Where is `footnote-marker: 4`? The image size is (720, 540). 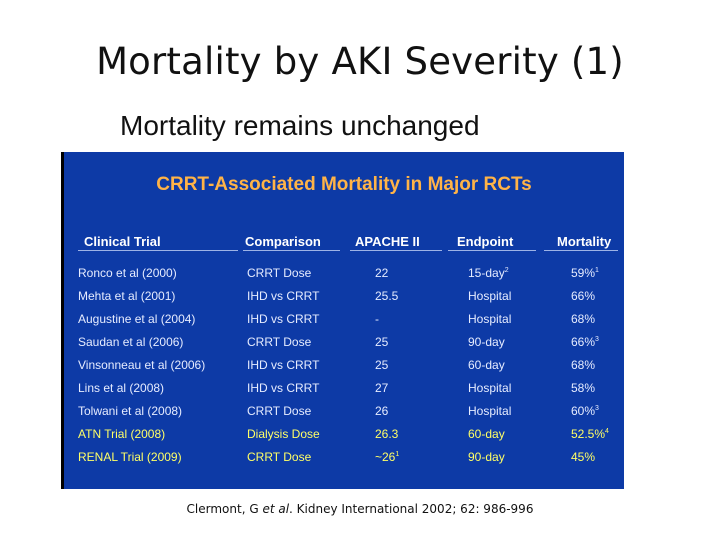
footnote-marker: 4 is located at coordinates (607, 431).